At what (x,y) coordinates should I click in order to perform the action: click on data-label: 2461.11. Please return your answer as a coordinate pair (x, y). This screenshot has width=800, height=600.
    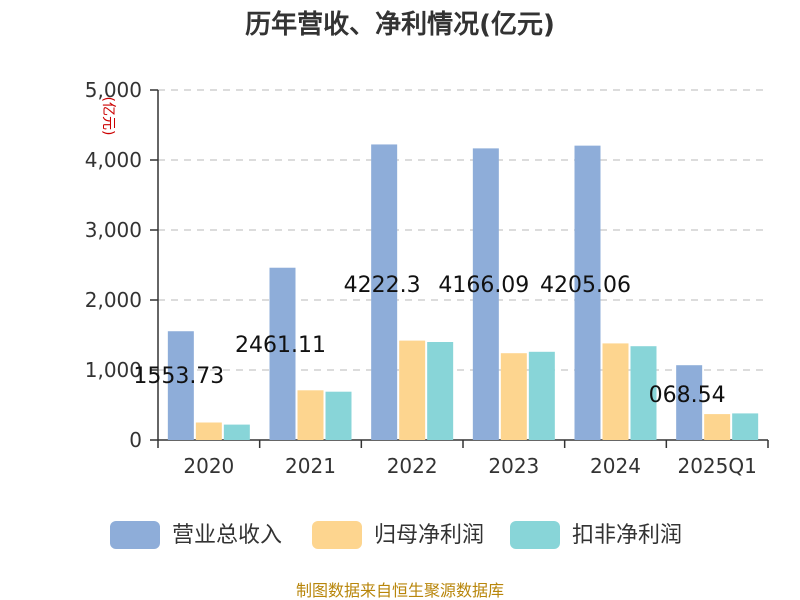
    Looking at the image, I should click on (280, 345).